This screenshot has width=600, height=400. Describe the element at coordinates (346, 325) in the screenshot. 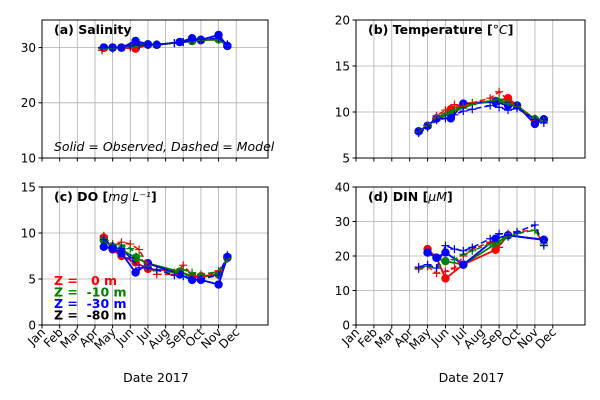

I see `y-tick-label: 0` at that location.